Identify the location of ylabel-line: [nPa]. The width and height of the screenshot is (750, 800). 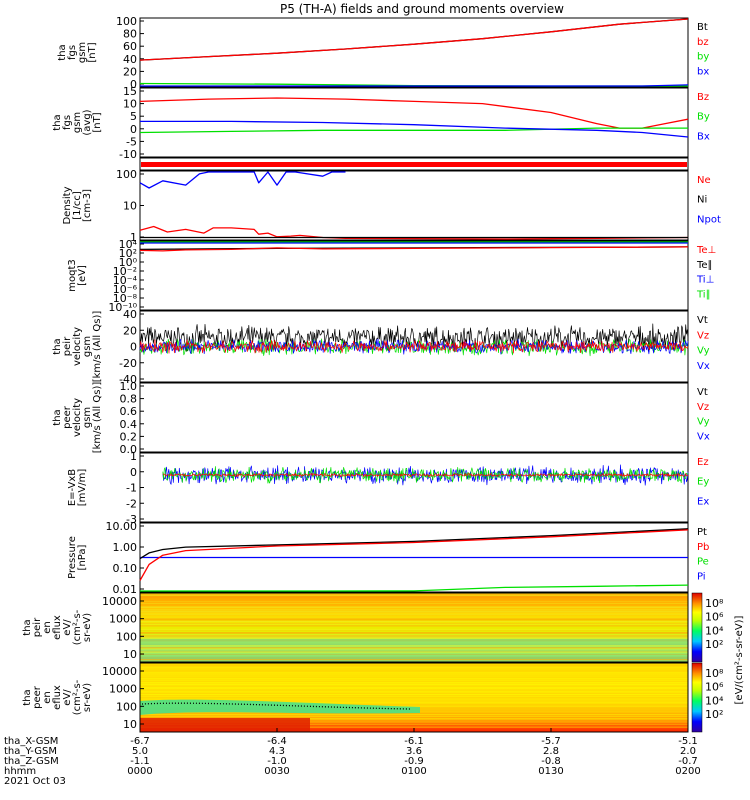
(82, 557).